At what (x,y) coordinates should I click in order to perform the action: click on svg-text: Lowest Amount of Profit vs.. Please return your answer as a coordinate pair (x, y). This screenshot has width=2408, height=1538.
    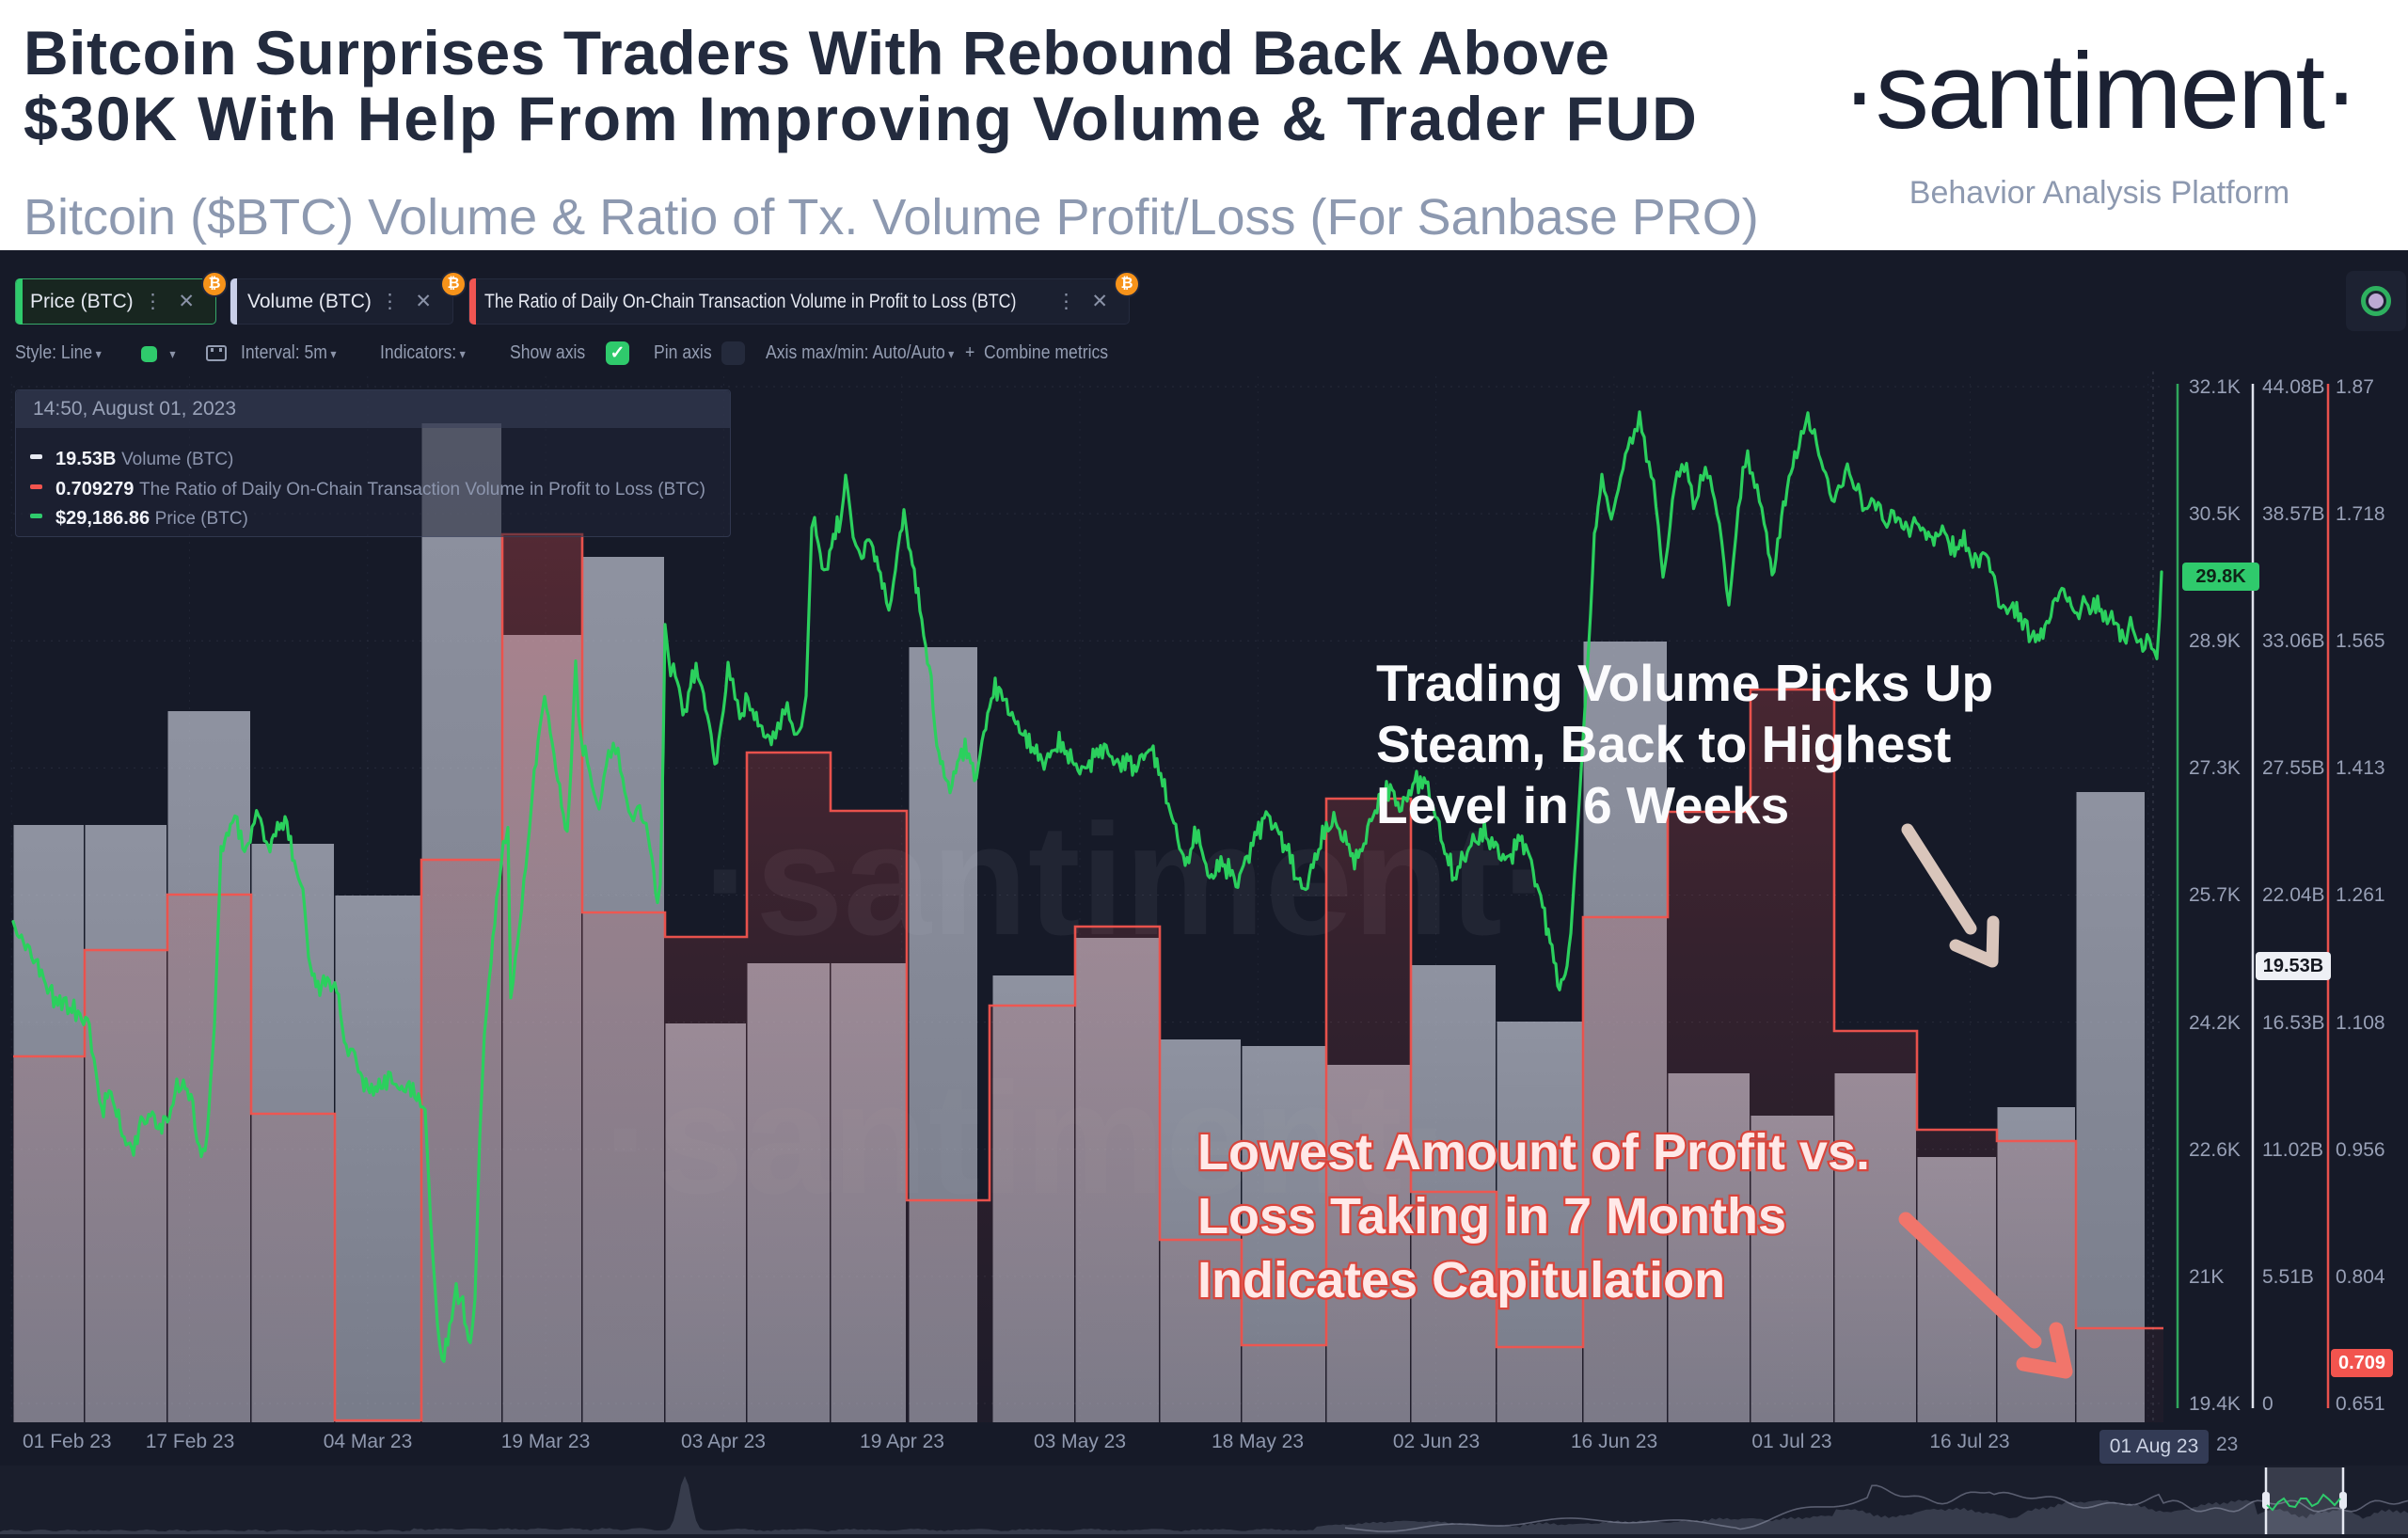
    Looking at the image, I should click on (1534, 1152).